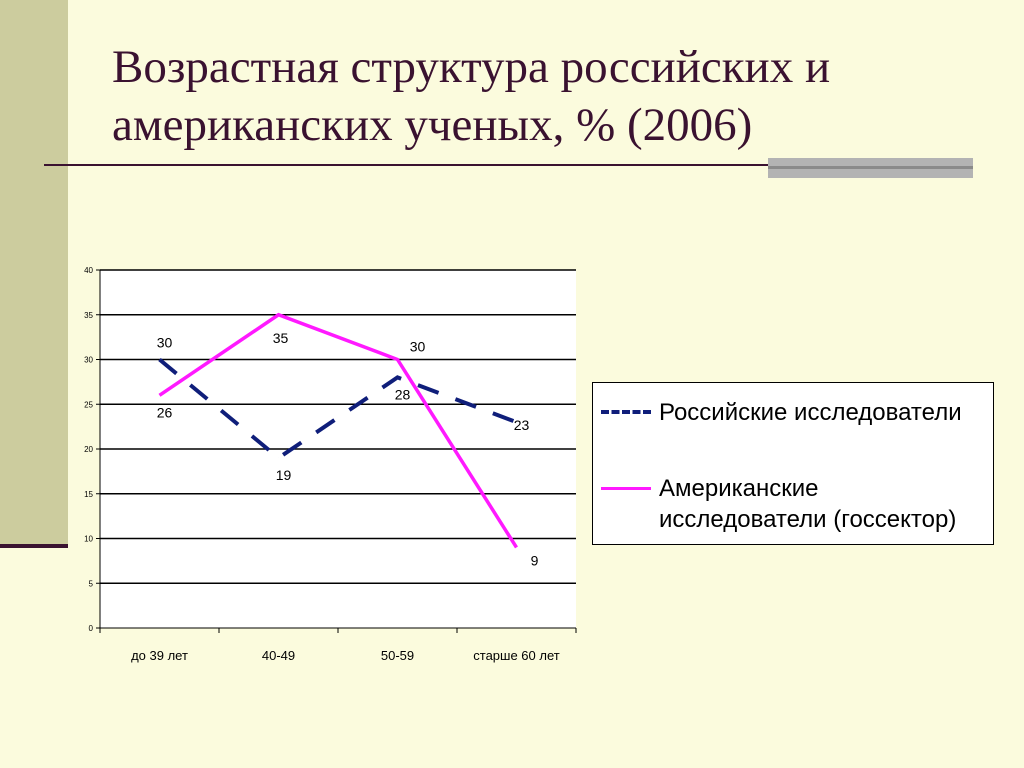  I want to click on dashed-line-icon, so click(626, 412).